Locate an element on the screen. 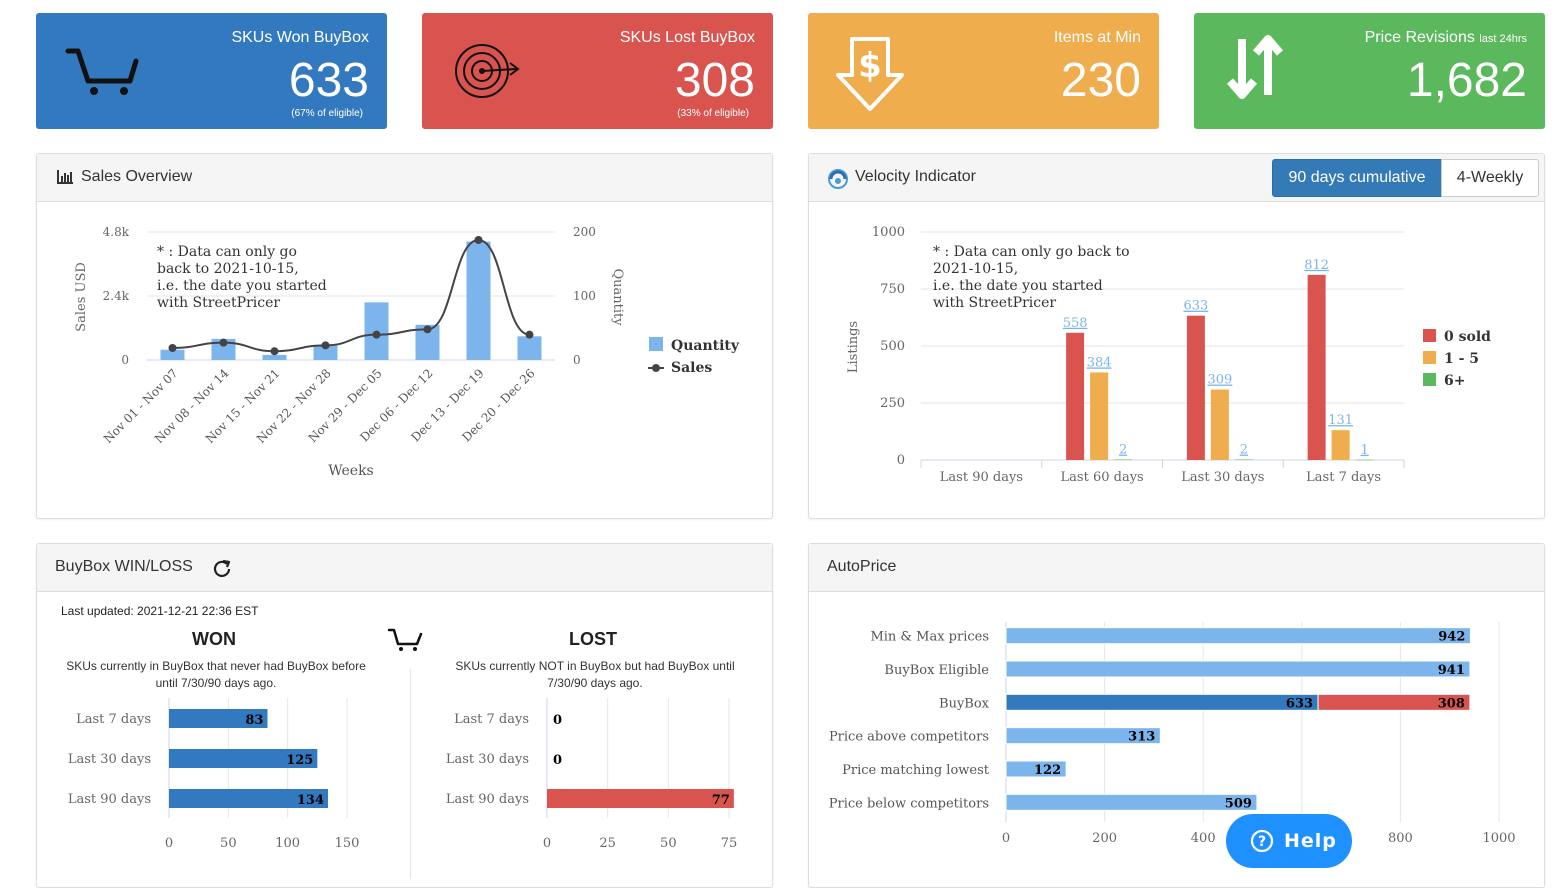 Image resolution: width=1554 pixels, height=888 pixels. refresh-icon is located at coordinates (222, 568).